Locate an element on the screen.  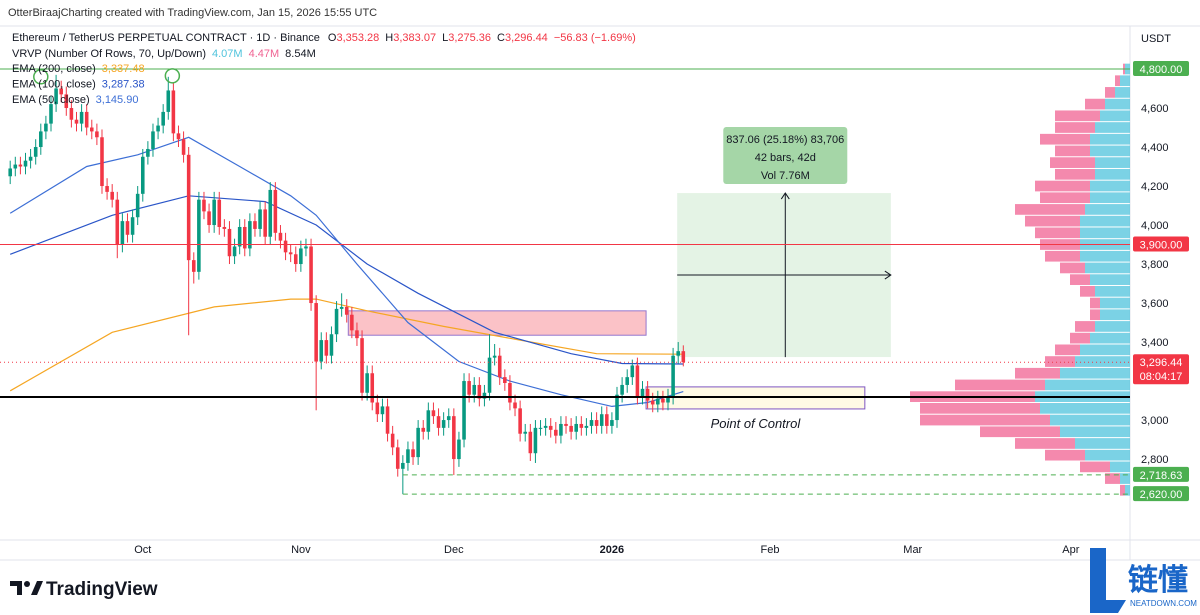
price-label-bg is located at coordinates (1161, 244).